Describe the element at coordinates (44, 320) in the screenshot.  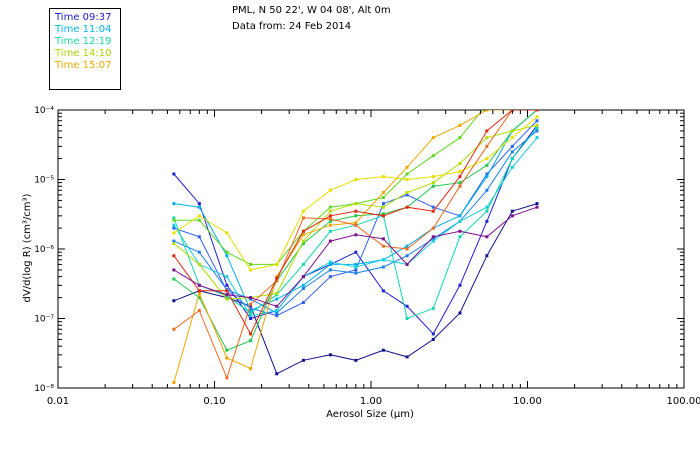
I see `y-tick-label: 10⁻⁷` at that location.